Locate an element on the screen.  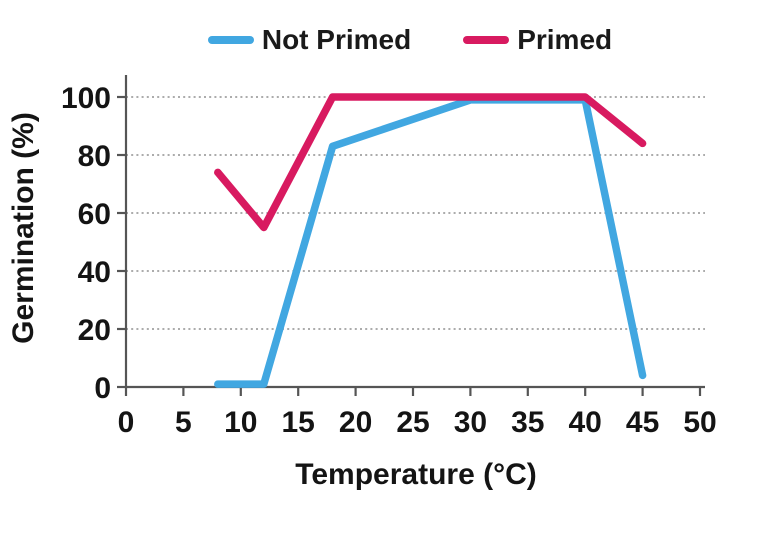
series-line-primed is located at coordinates (430, 162).